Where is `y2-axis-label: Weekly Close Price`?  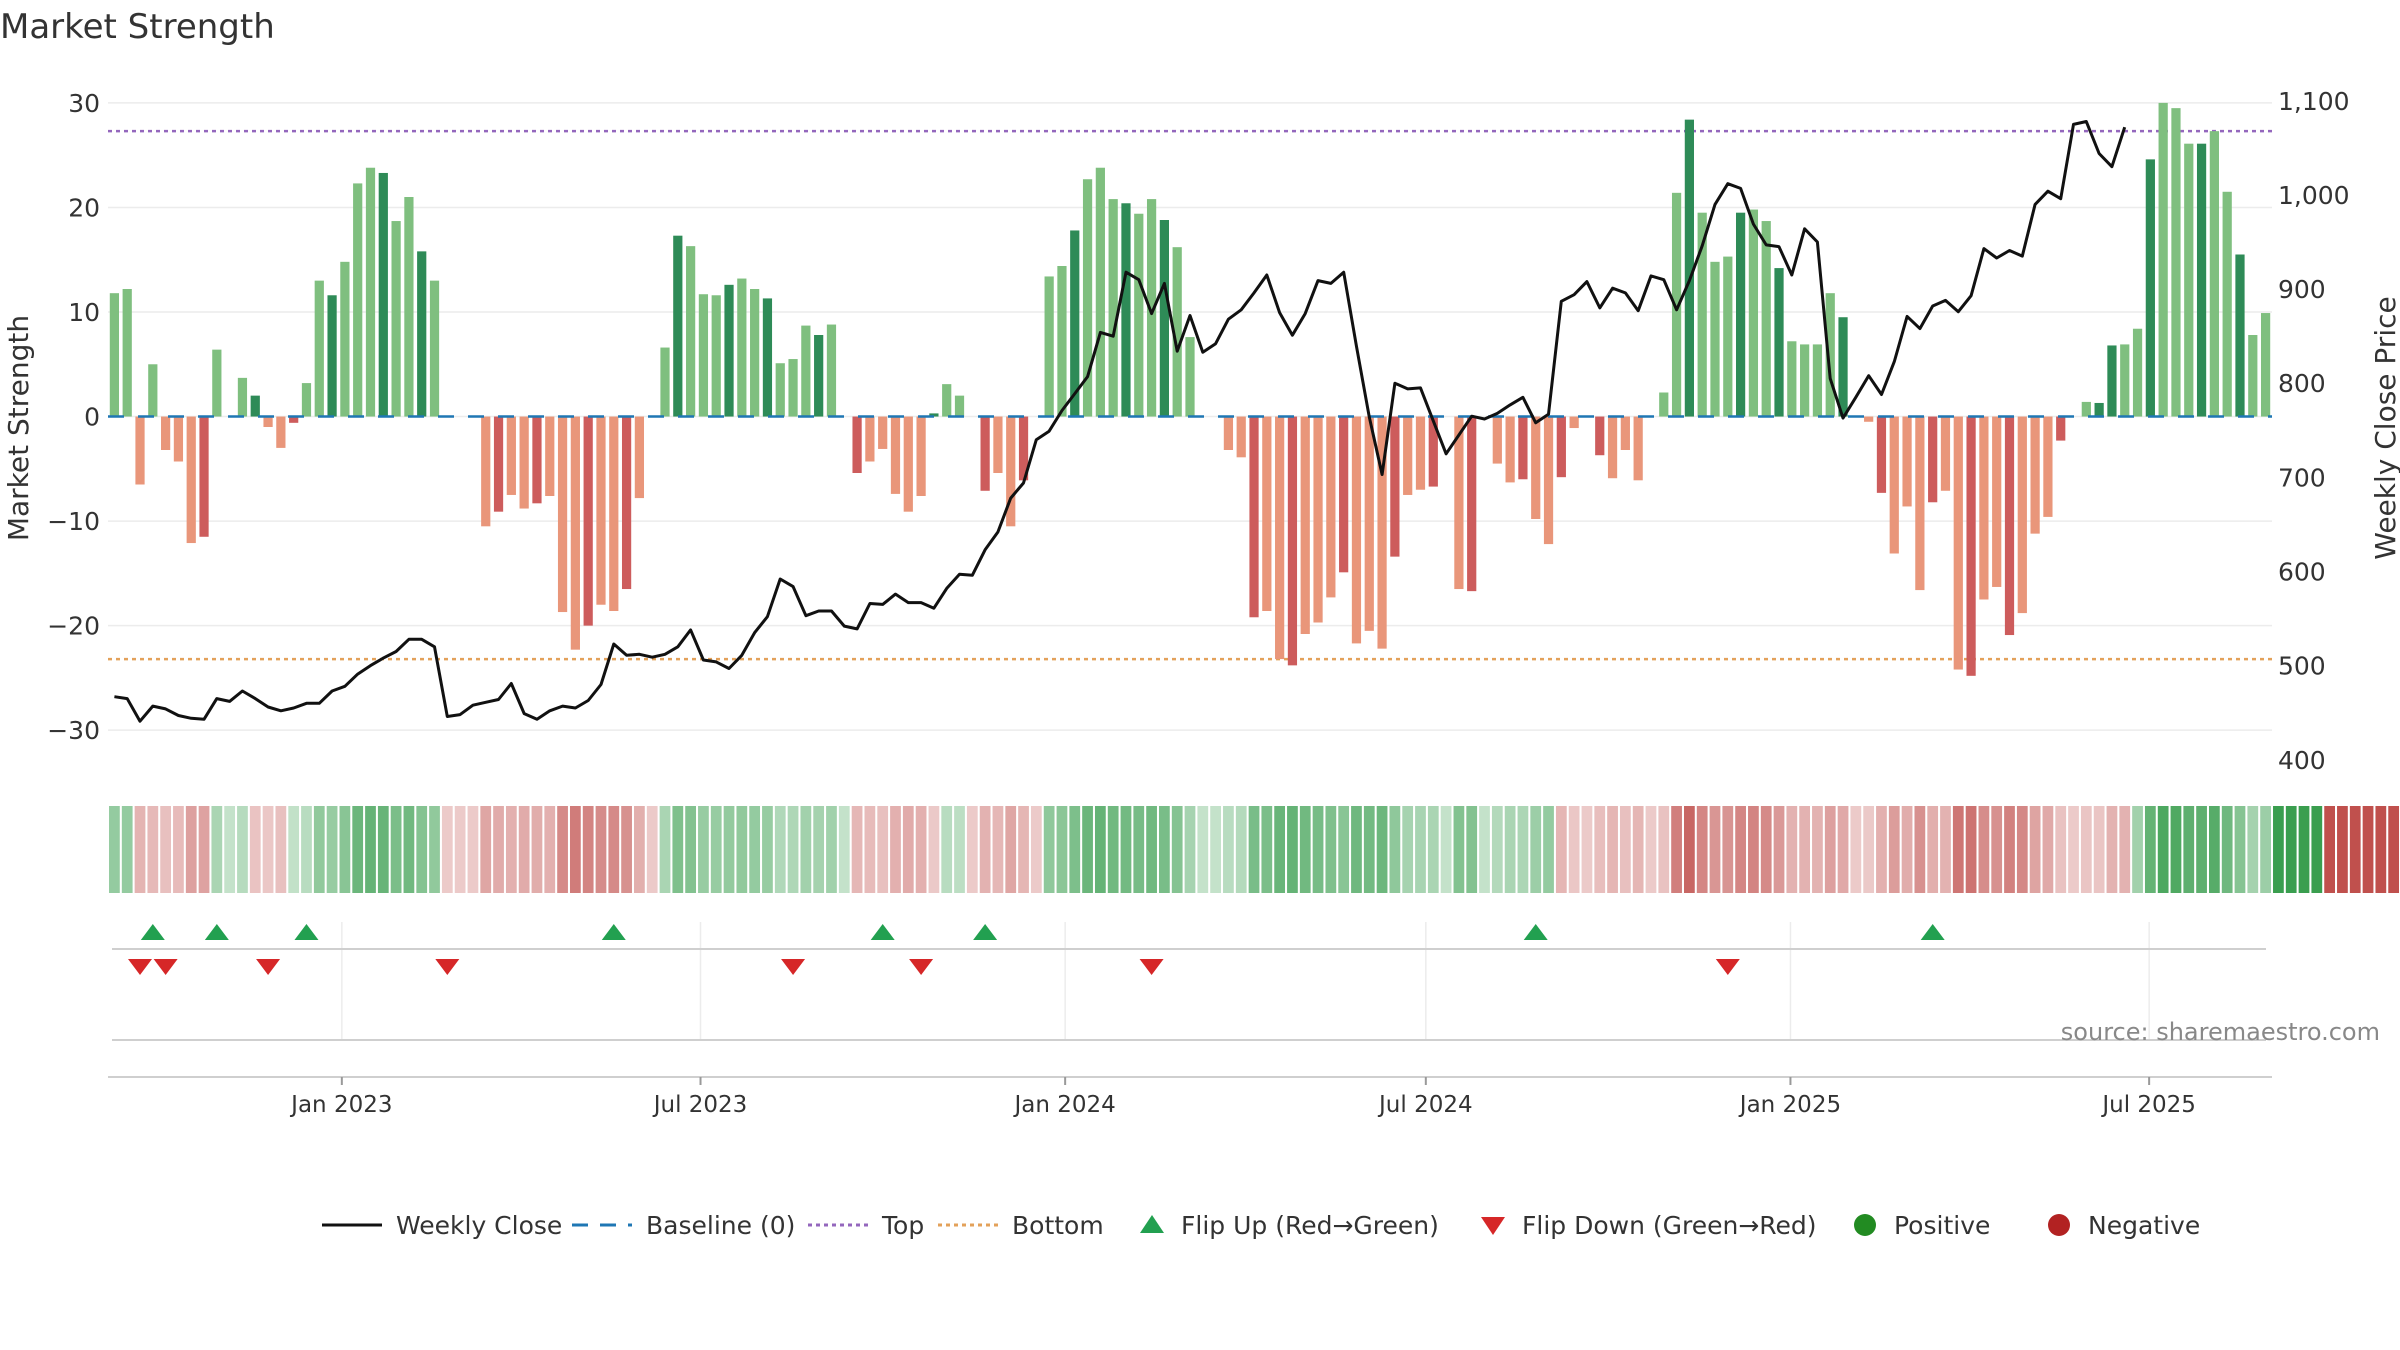 y2-axis-label: Weekly Close Price is located at coordinates (2384, 427).